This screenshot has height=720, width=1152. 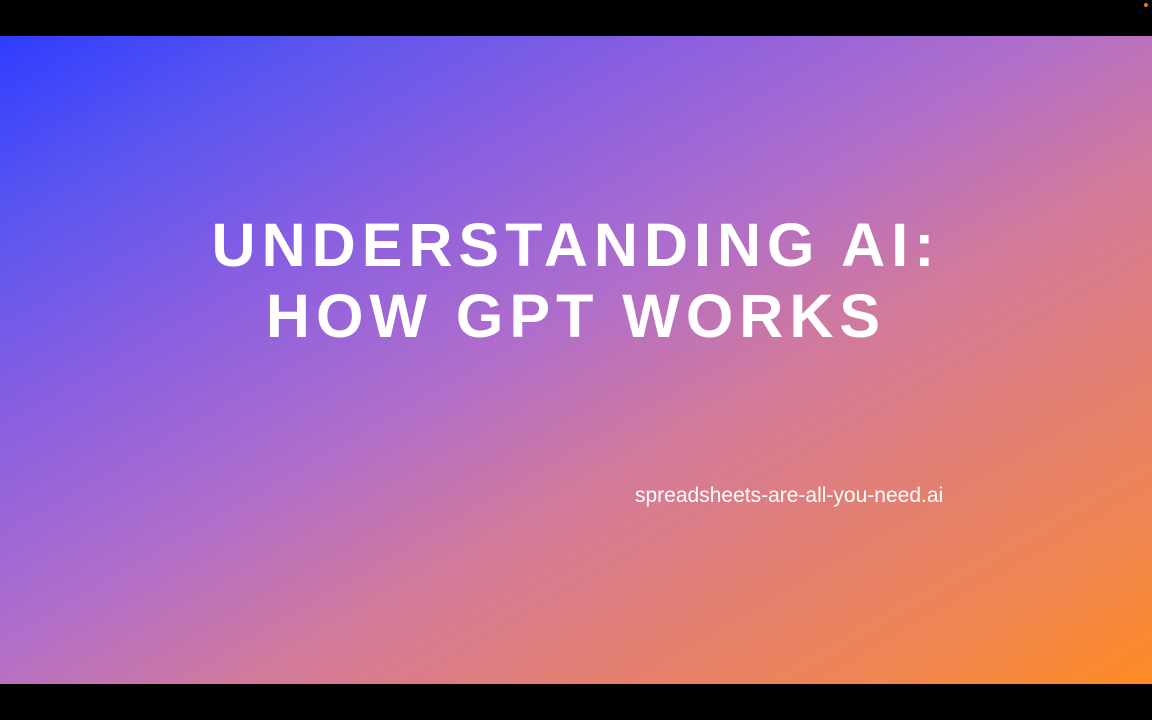 I want to click on top-letterbox-bar, so click(x=576, y=18).